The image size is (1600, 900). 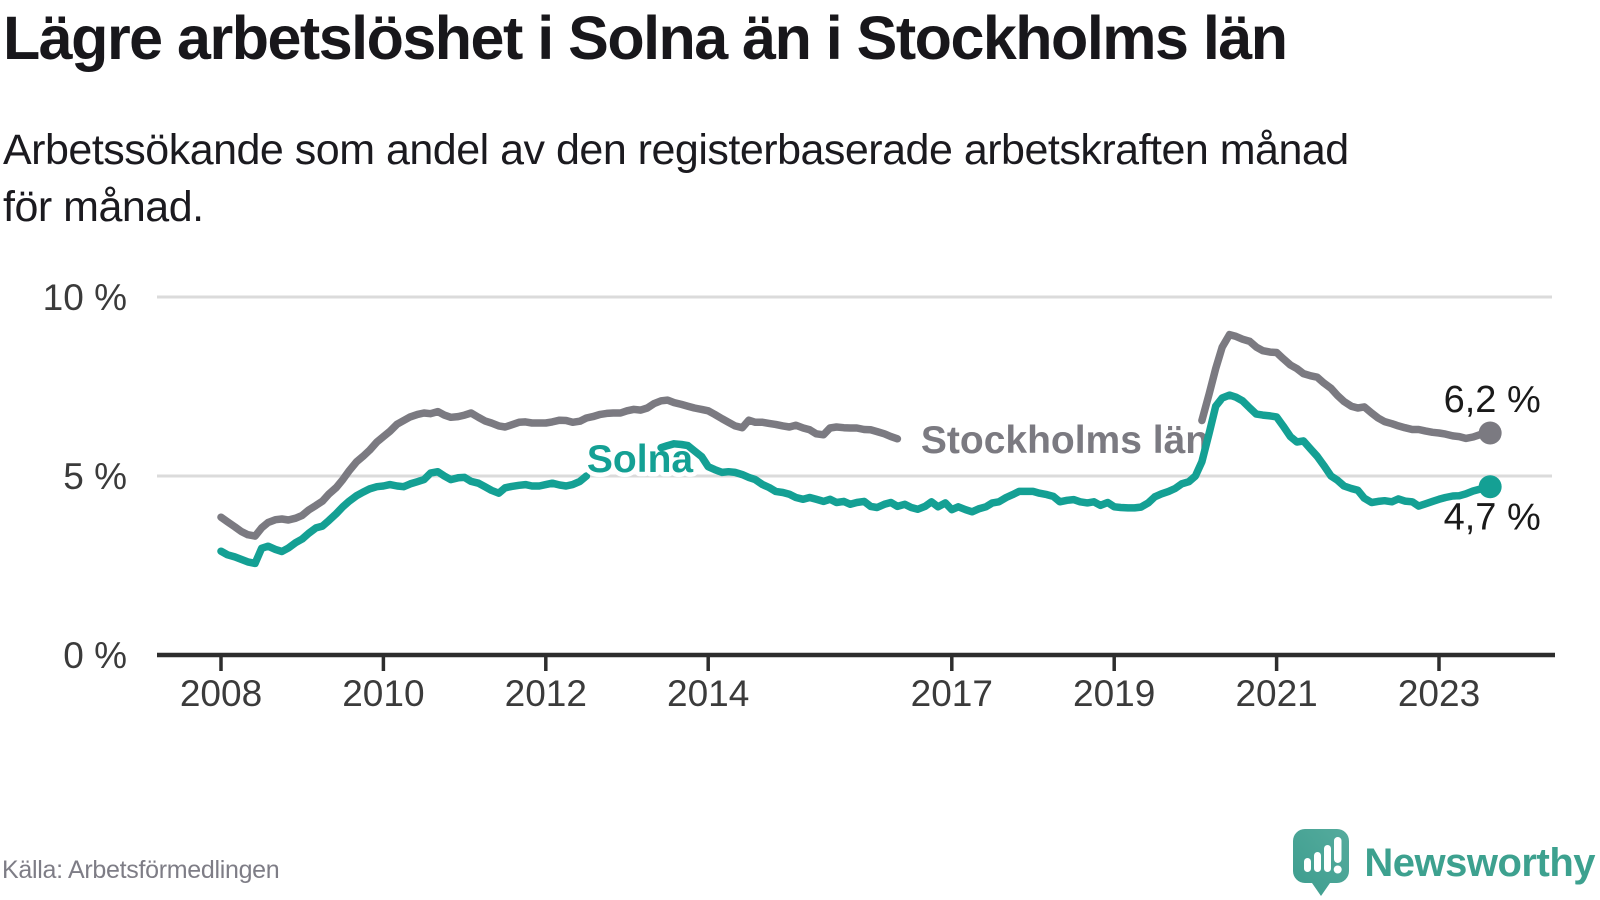 I want to click on exclamation-dot, so click(x=1338, y=869).